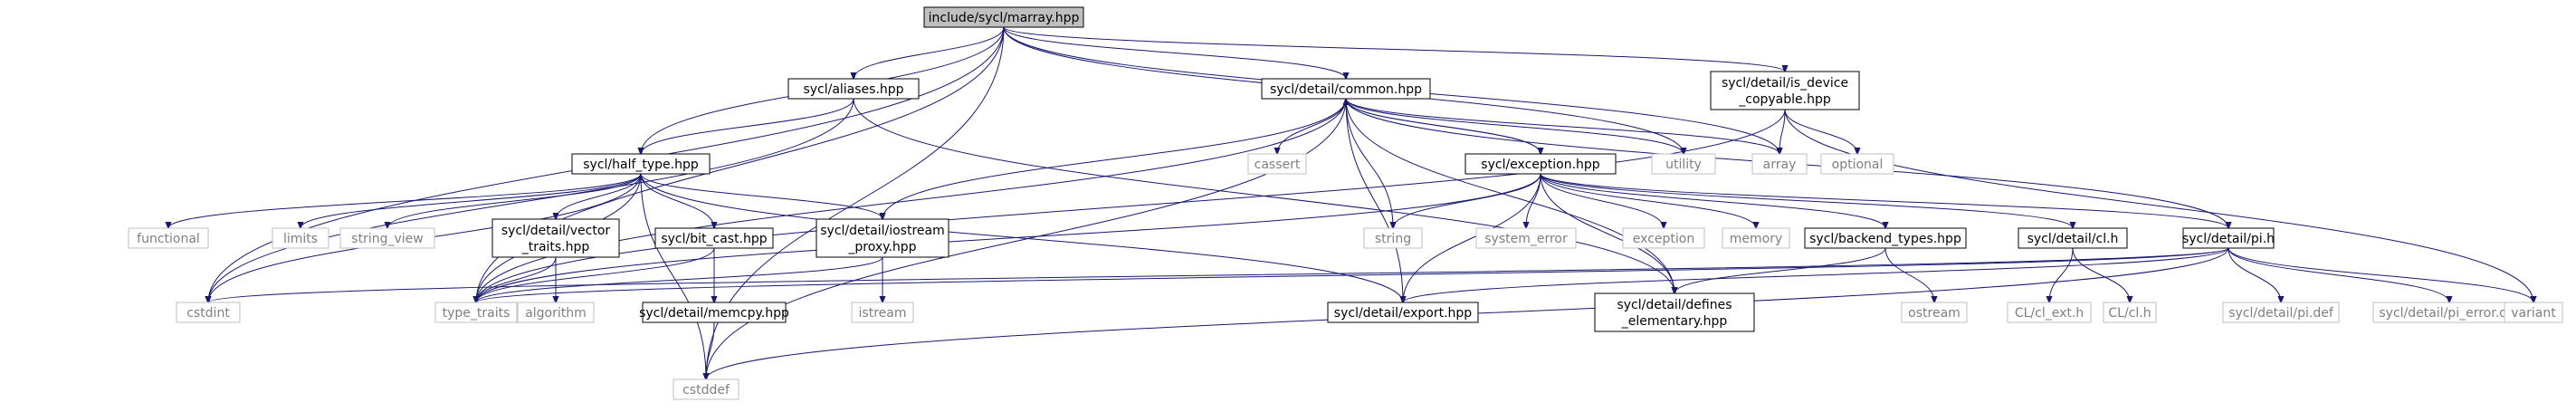 This screenshot has height=412, width=2576. I want to click on node-label: sycl/detail/is_device, so click(1785, 83).